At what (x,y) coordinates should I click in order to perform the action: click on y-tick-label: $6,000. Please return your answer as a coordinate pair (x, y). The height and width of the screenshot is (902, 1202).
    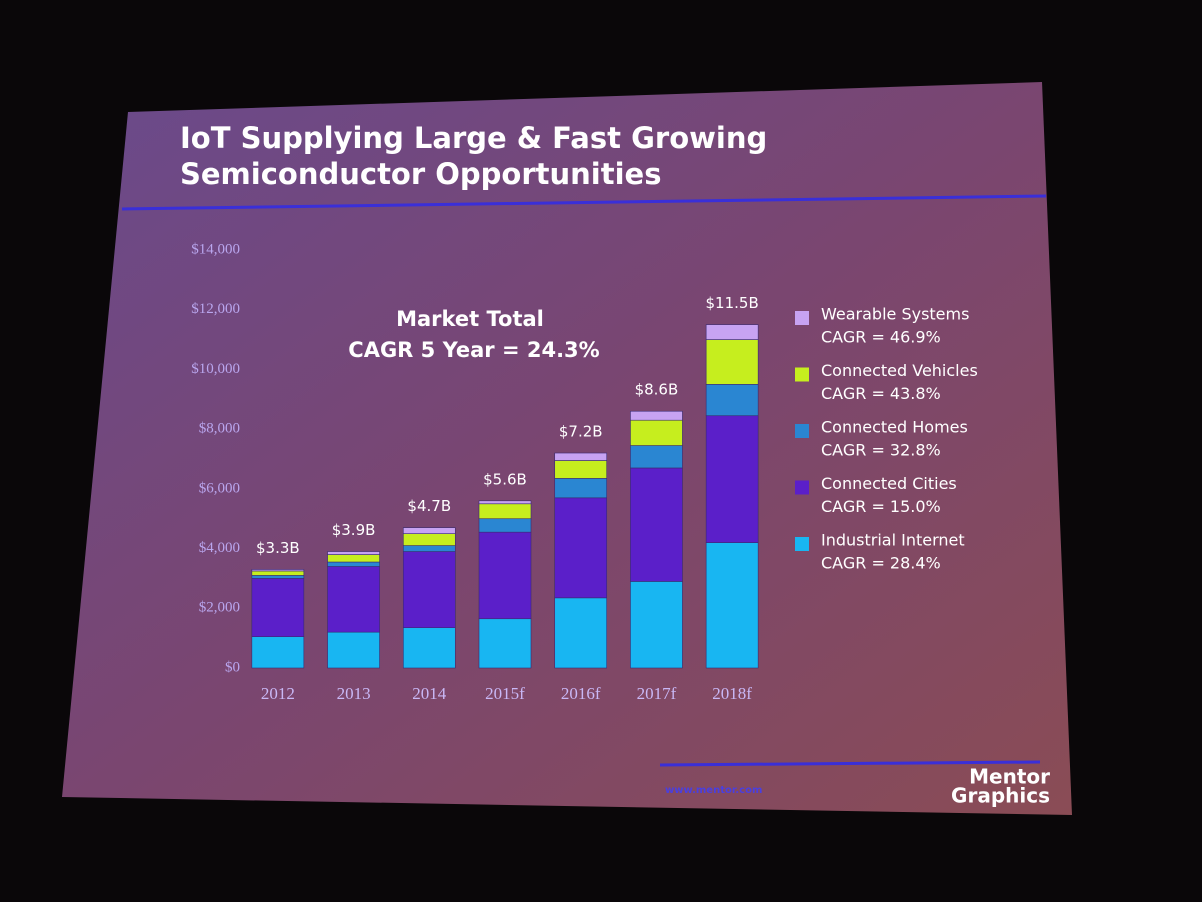
    Looking at the image, I should click on (219, 488).